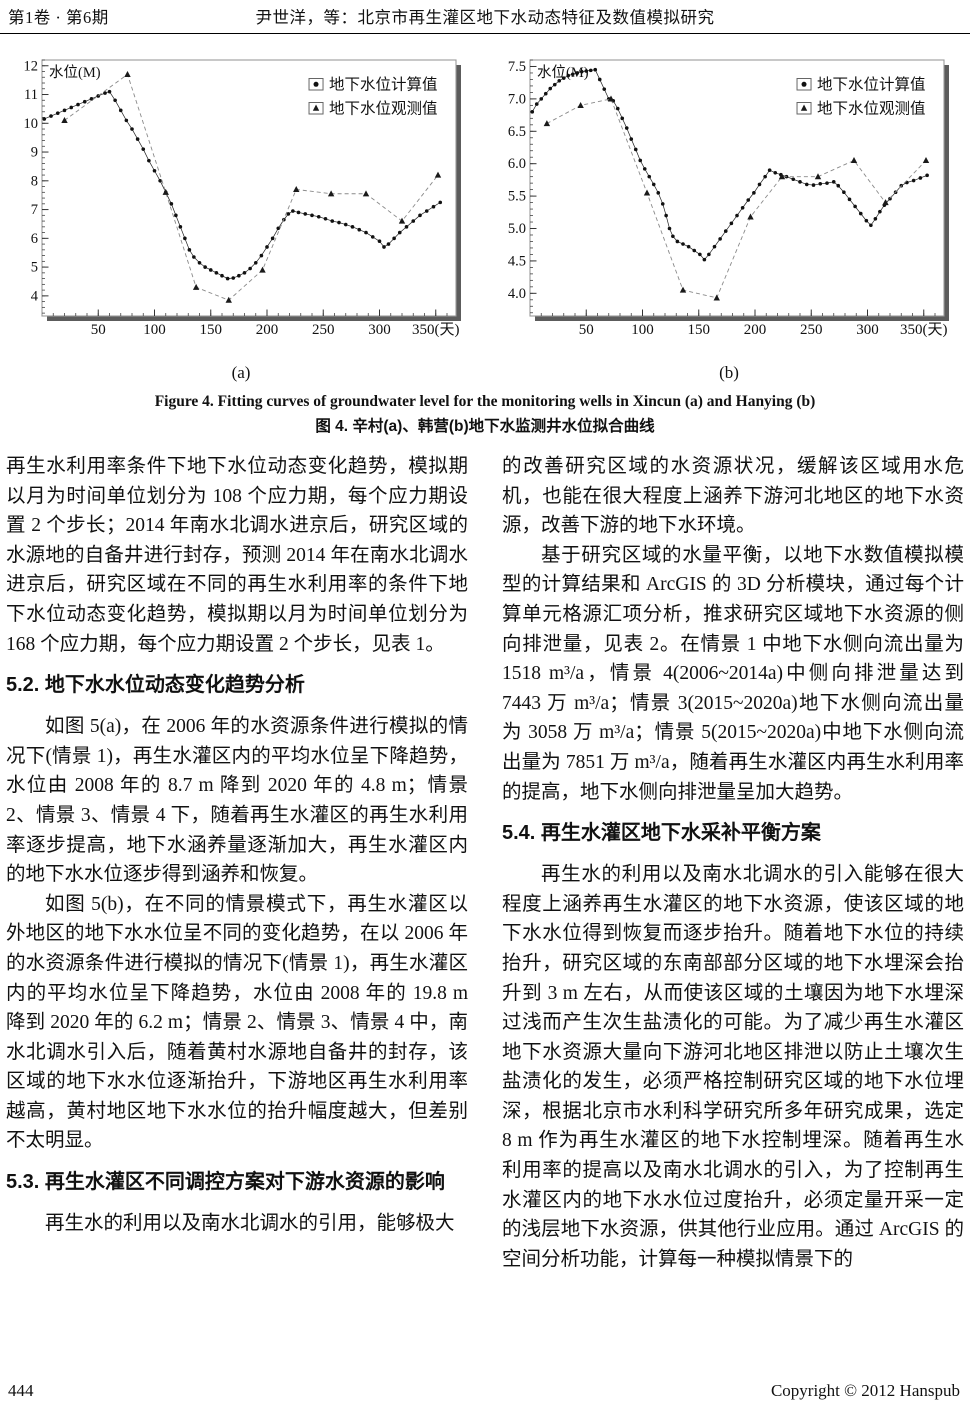  Describe the element at coordinates (31, 124) in the screenshot. I see `svg-text: 10` at that location.